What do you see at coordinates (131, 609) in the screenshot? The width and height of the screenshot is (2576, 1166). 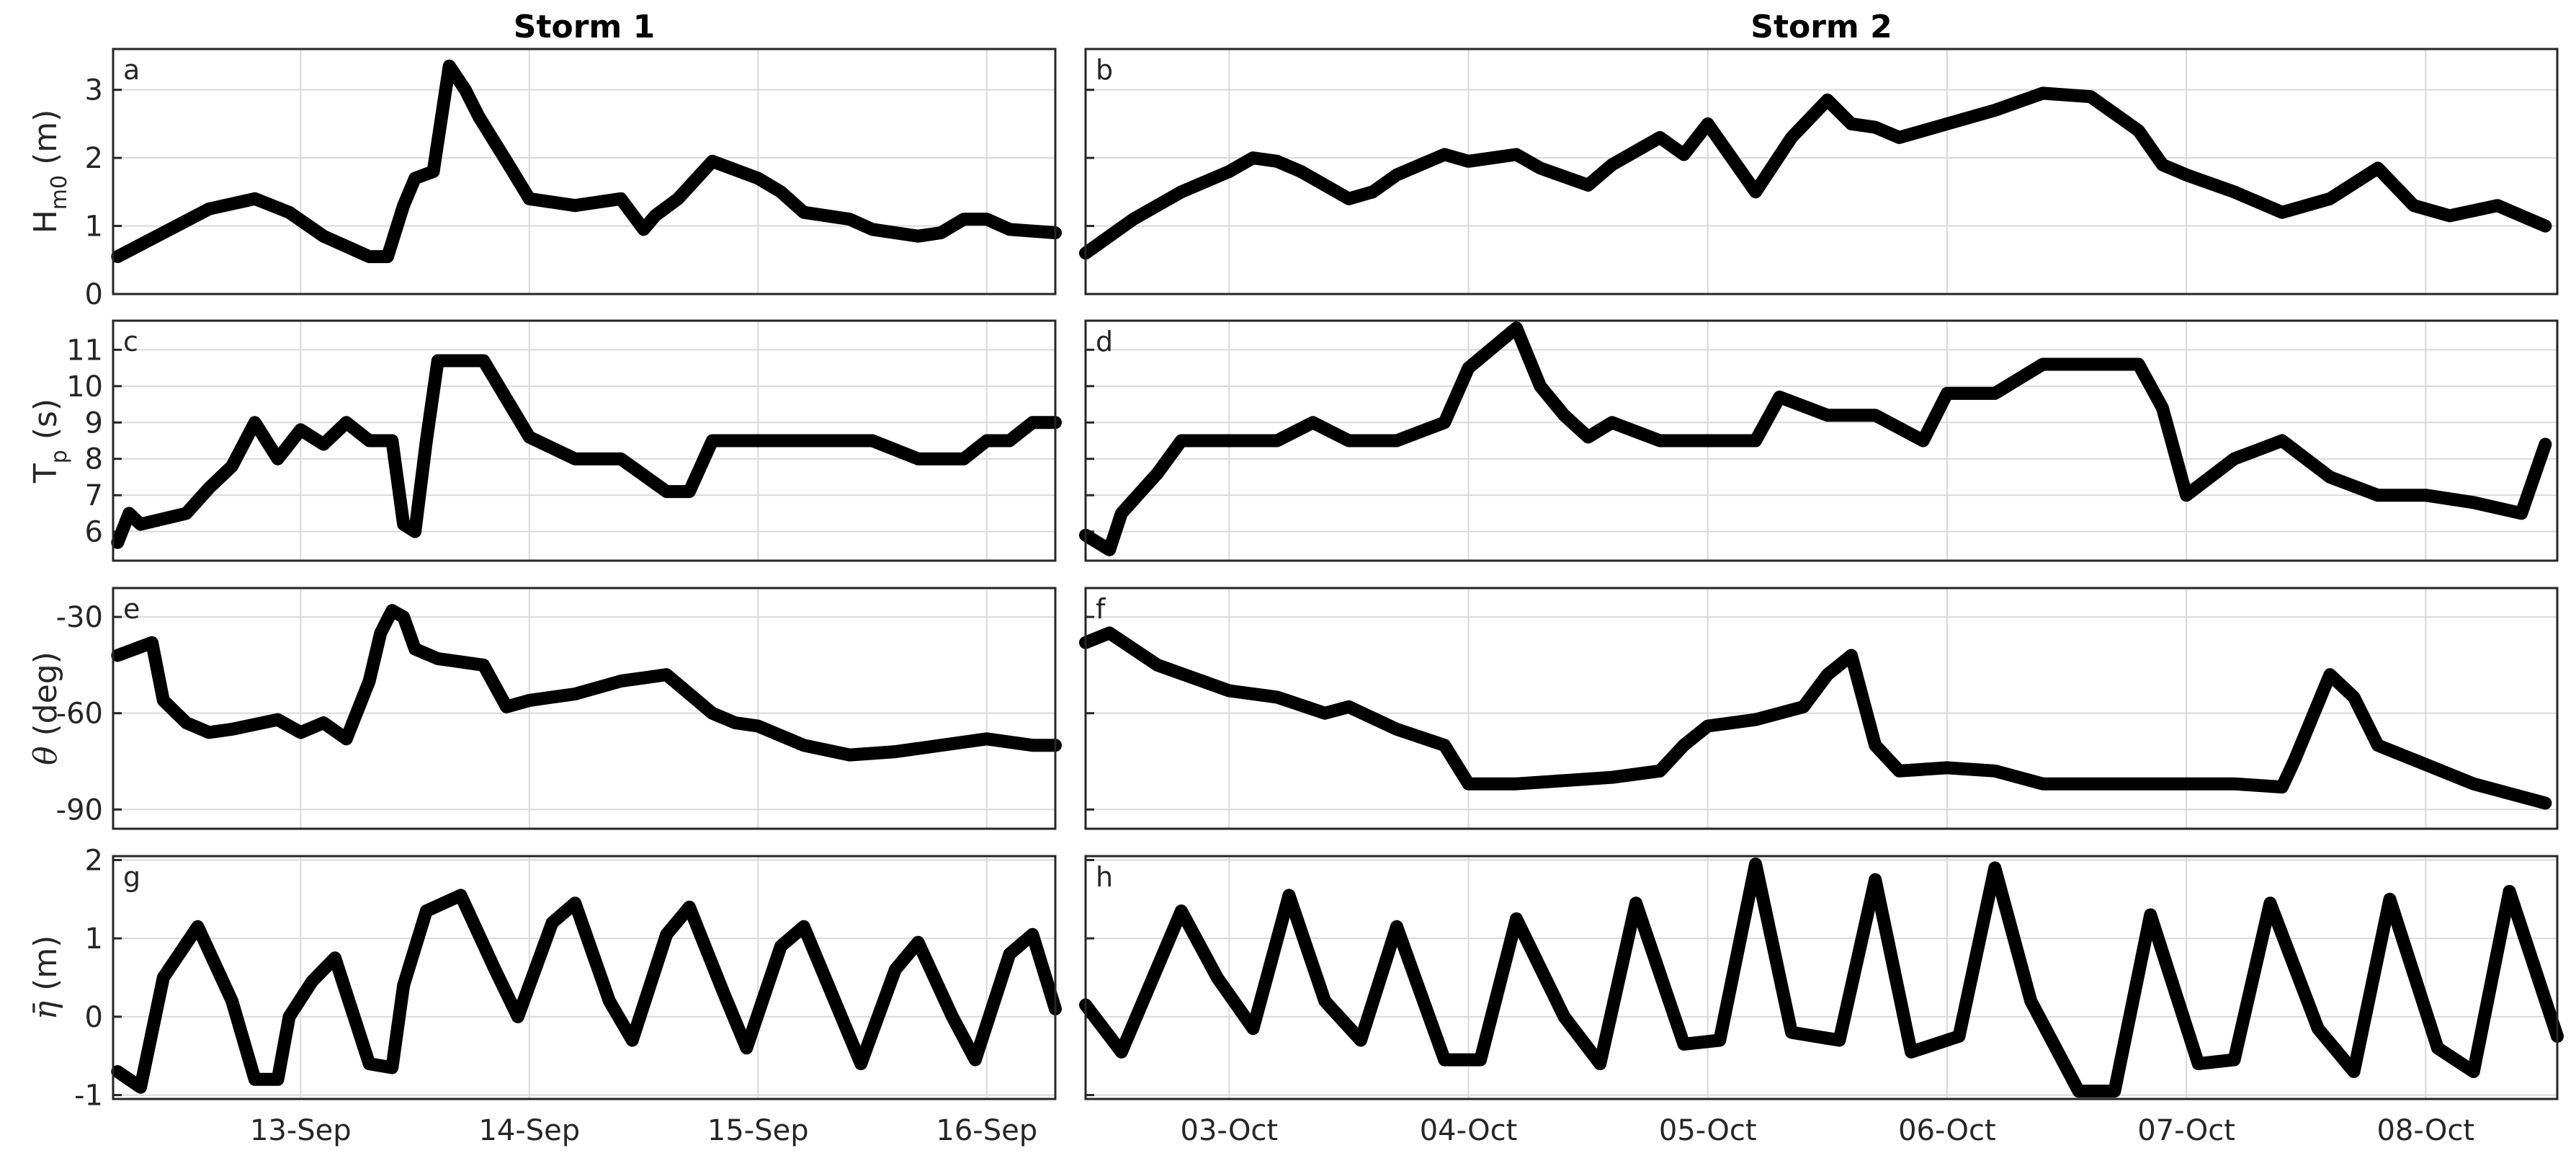 I see `panel-e-letter: e` at bounding box center [131, 609].